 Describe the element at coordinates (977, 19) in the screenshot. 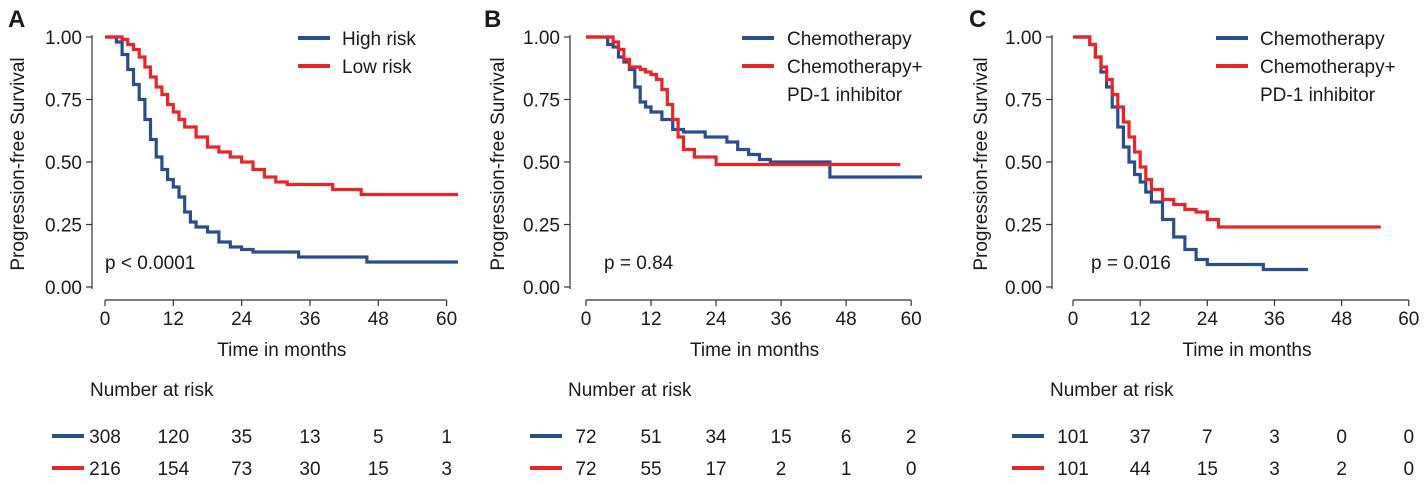

I see `panel-label: C` at that location.